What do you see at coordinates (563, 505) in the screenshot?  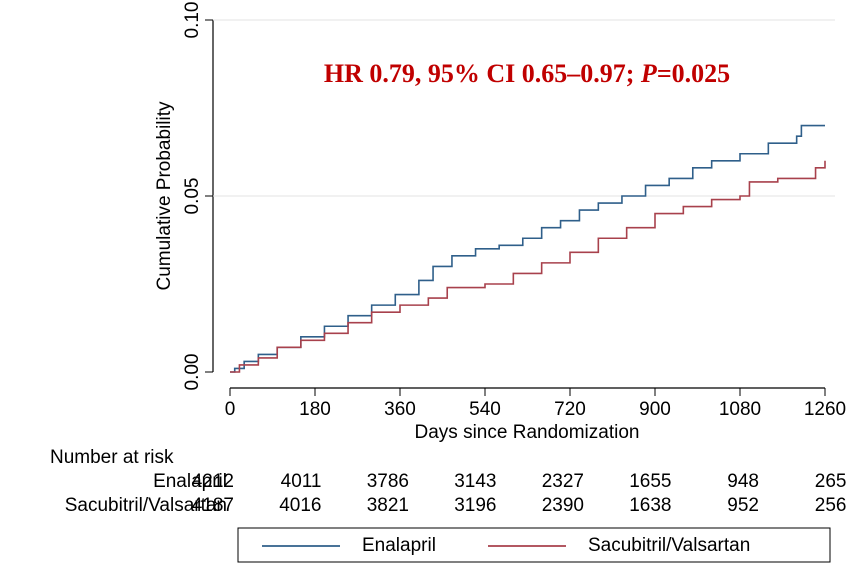 I see `risk-value: 2390` at bounding box center [563, 505].